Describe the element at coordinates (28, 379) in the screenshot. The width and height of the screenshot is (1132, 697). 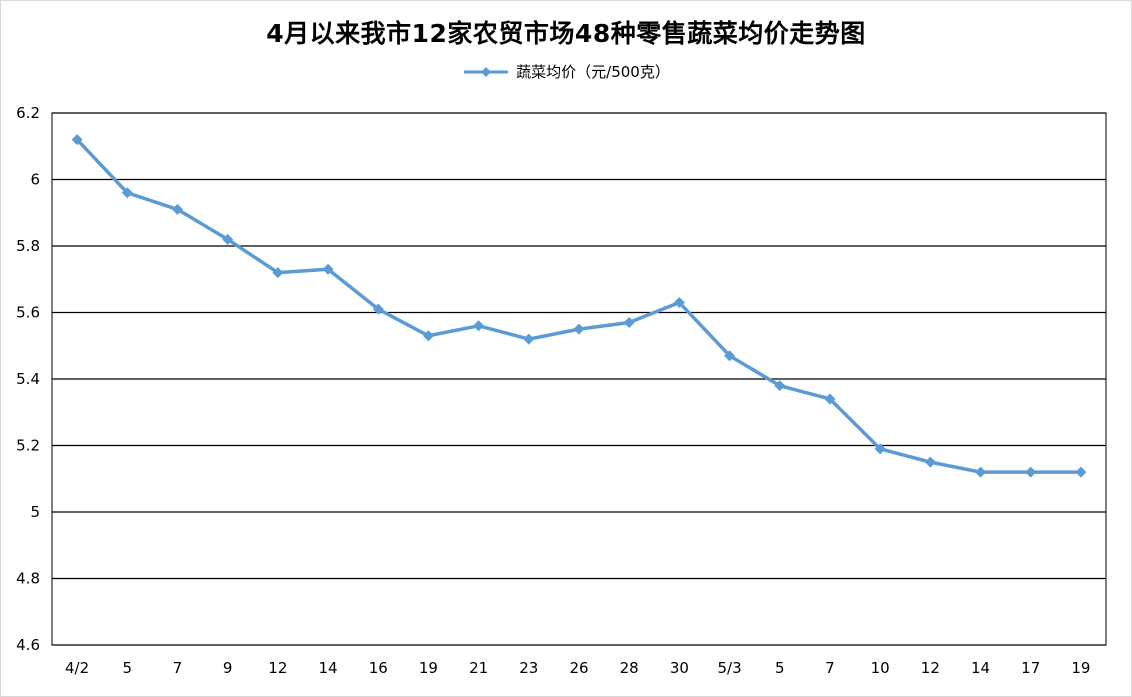
I see `y-tick-label: 5.4` at that location.